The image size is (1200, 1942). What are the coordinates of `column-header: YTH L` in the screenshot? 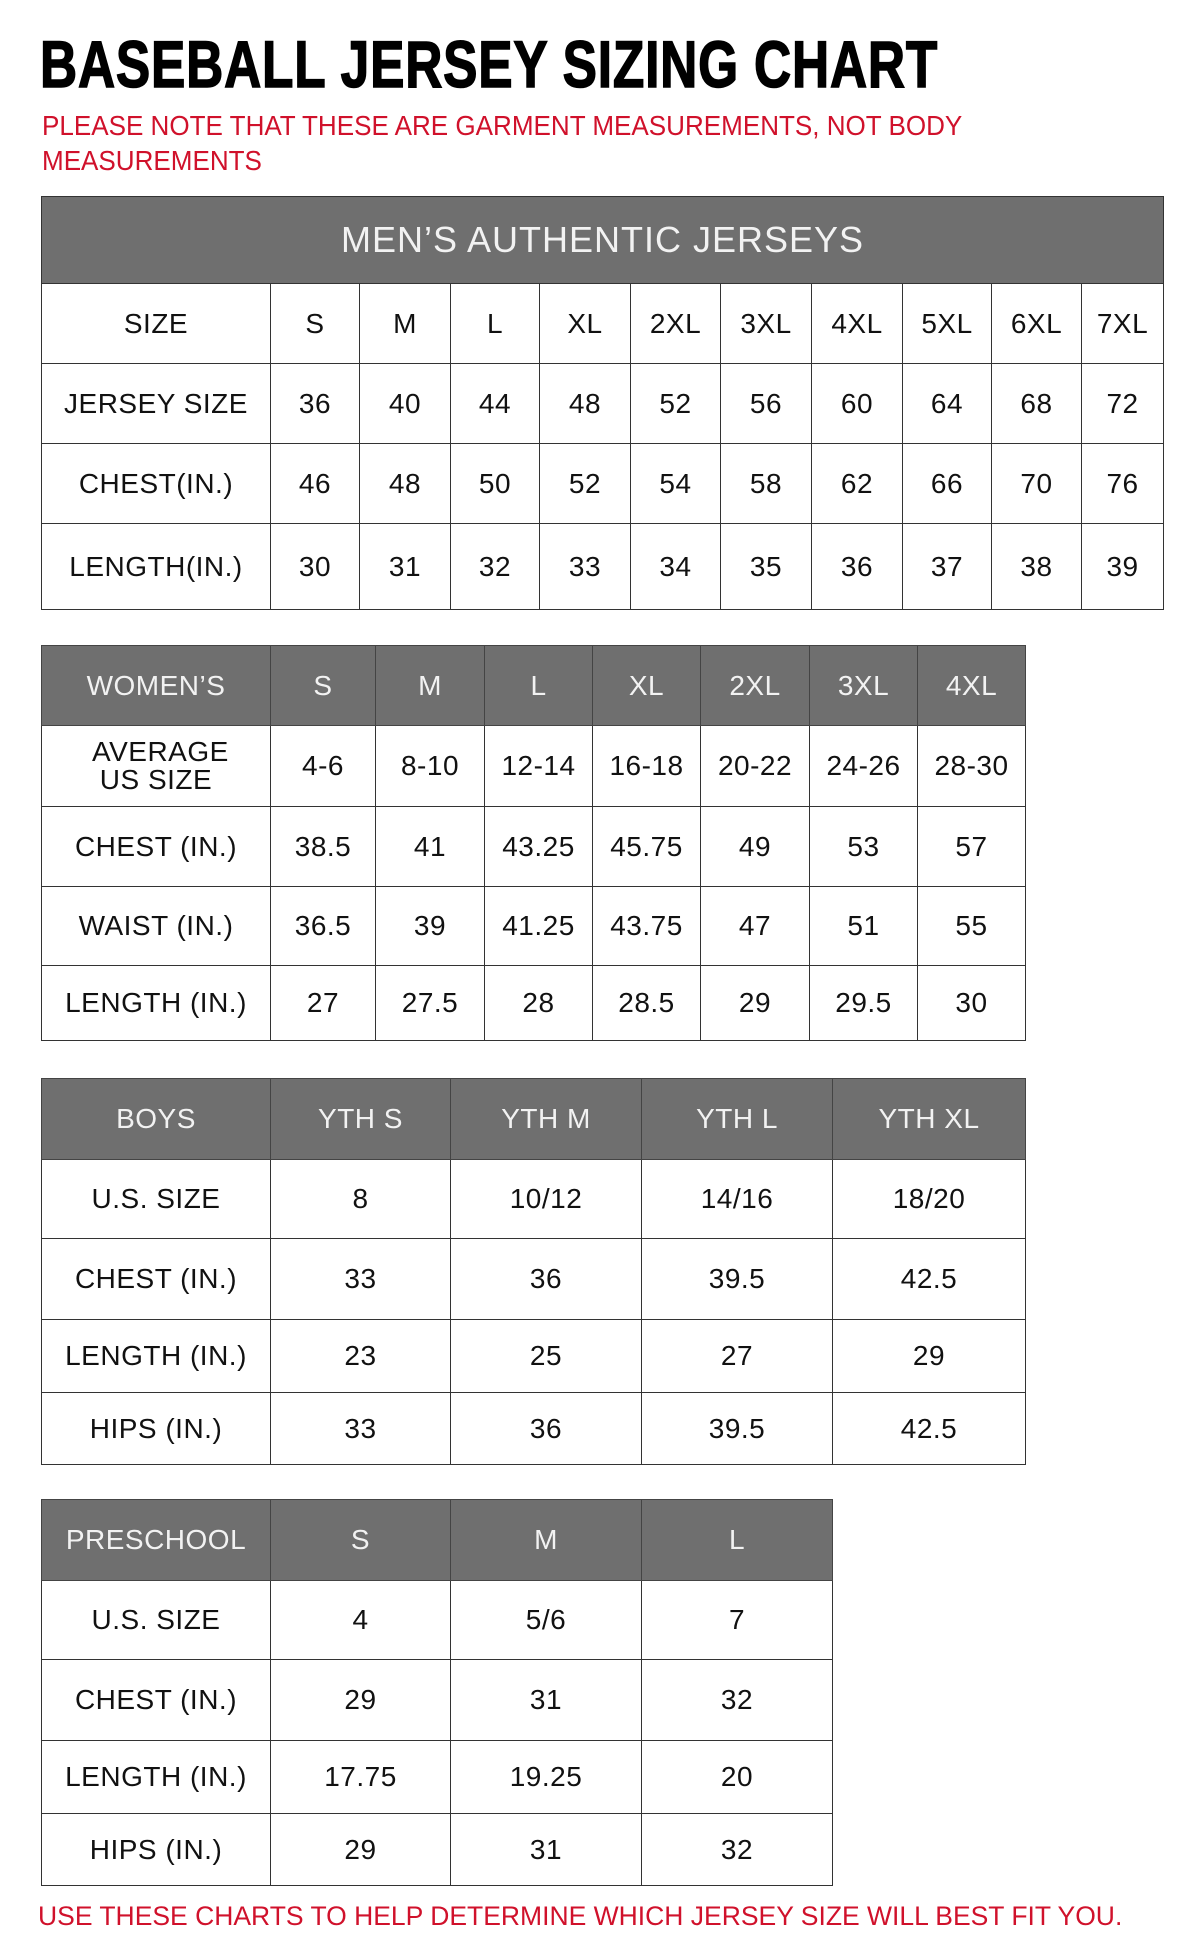 It's located at (737, 1119).